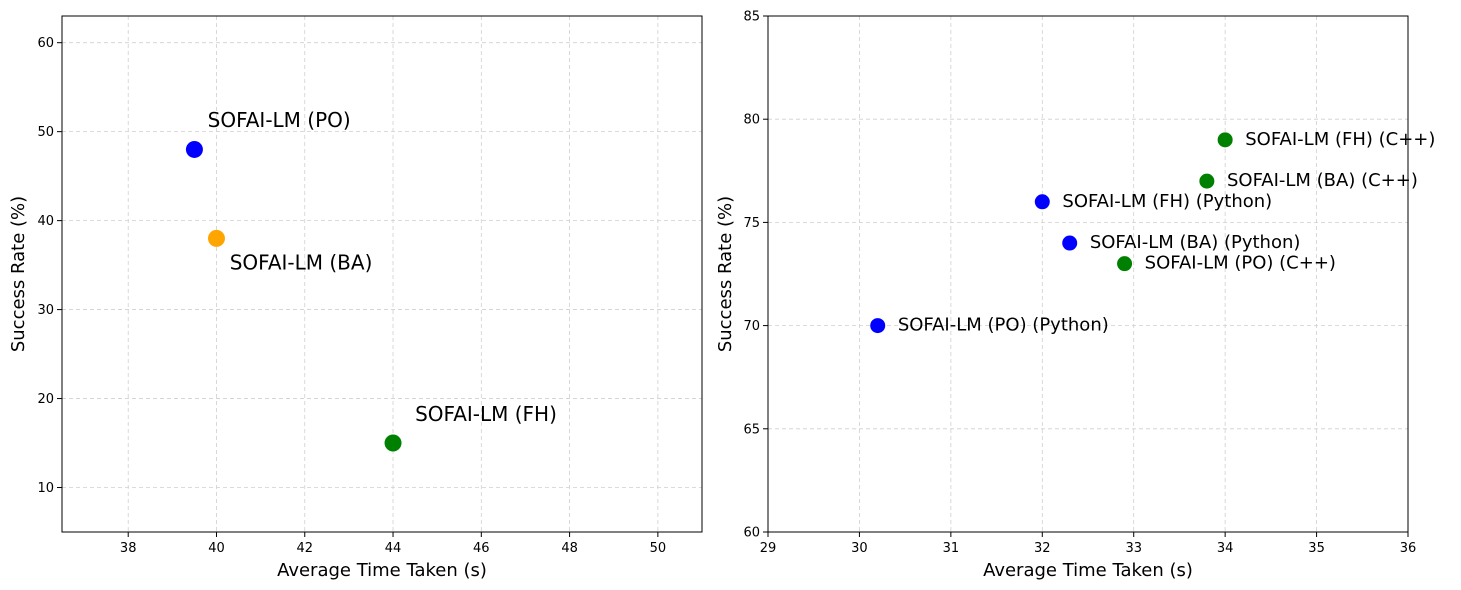  What do you see at coordinates (751, 223) in the screenshot?
I see `chart2-y-tick-label: 75` at bounding box center [751, 223].